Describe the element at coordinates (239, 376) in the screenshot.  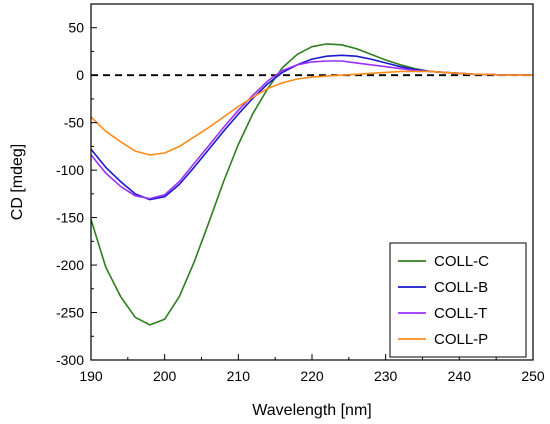
I see `x-tick-label: 210` at that location.